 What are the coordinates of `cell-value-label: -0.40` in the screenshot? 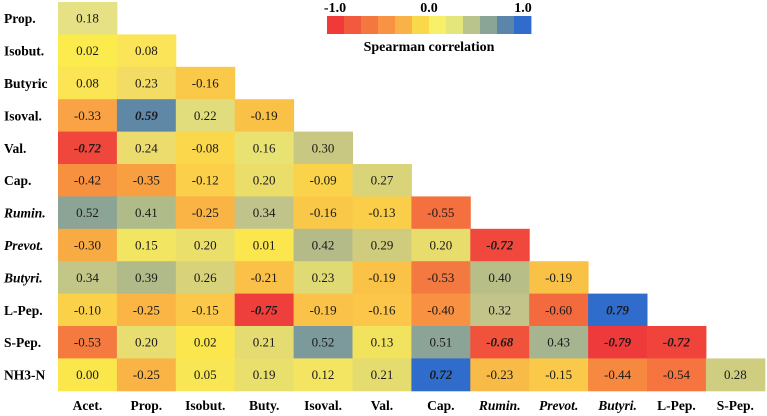 It's located at (440, 309).